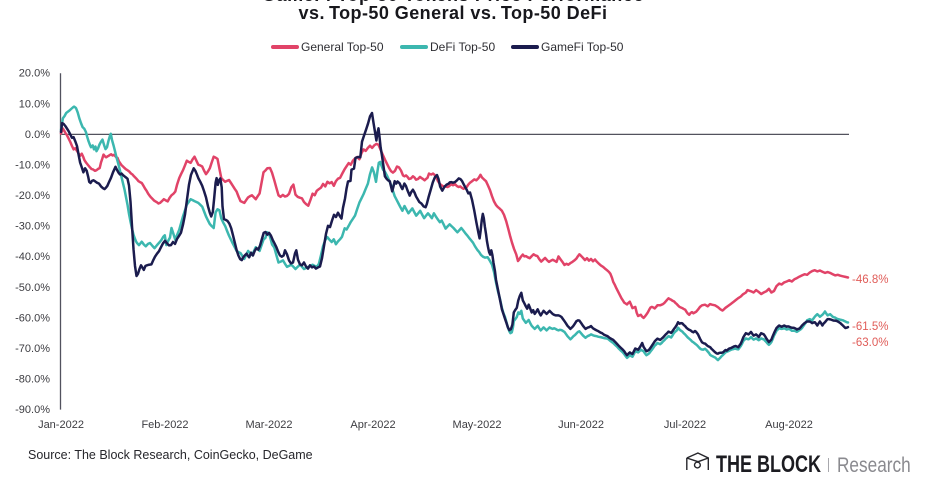 This screenshot has width=930, height=478. Describe the element at coordinates (32, 196) in the screenshot. I see `svg-text: -20.0%` at that location.